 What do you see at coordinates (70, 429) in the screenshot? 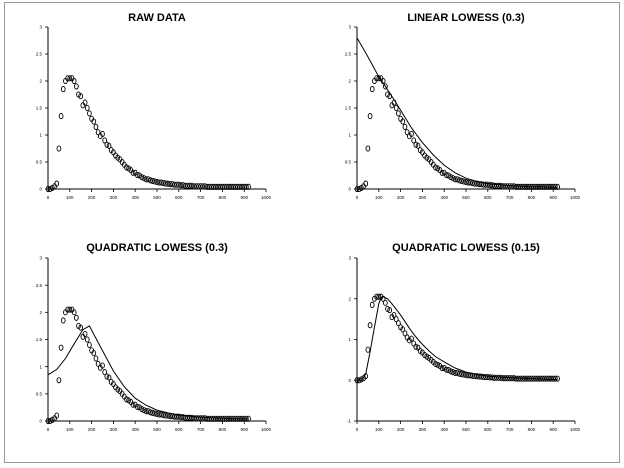
I see `x-tick-label: 100` at bounding box center [70, 429].